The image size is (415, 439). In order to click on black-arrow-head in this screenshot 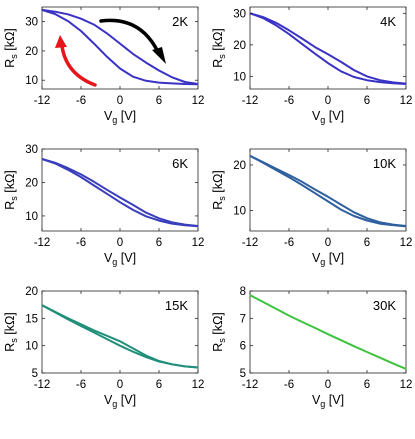, I will do `click(159, 55)`.